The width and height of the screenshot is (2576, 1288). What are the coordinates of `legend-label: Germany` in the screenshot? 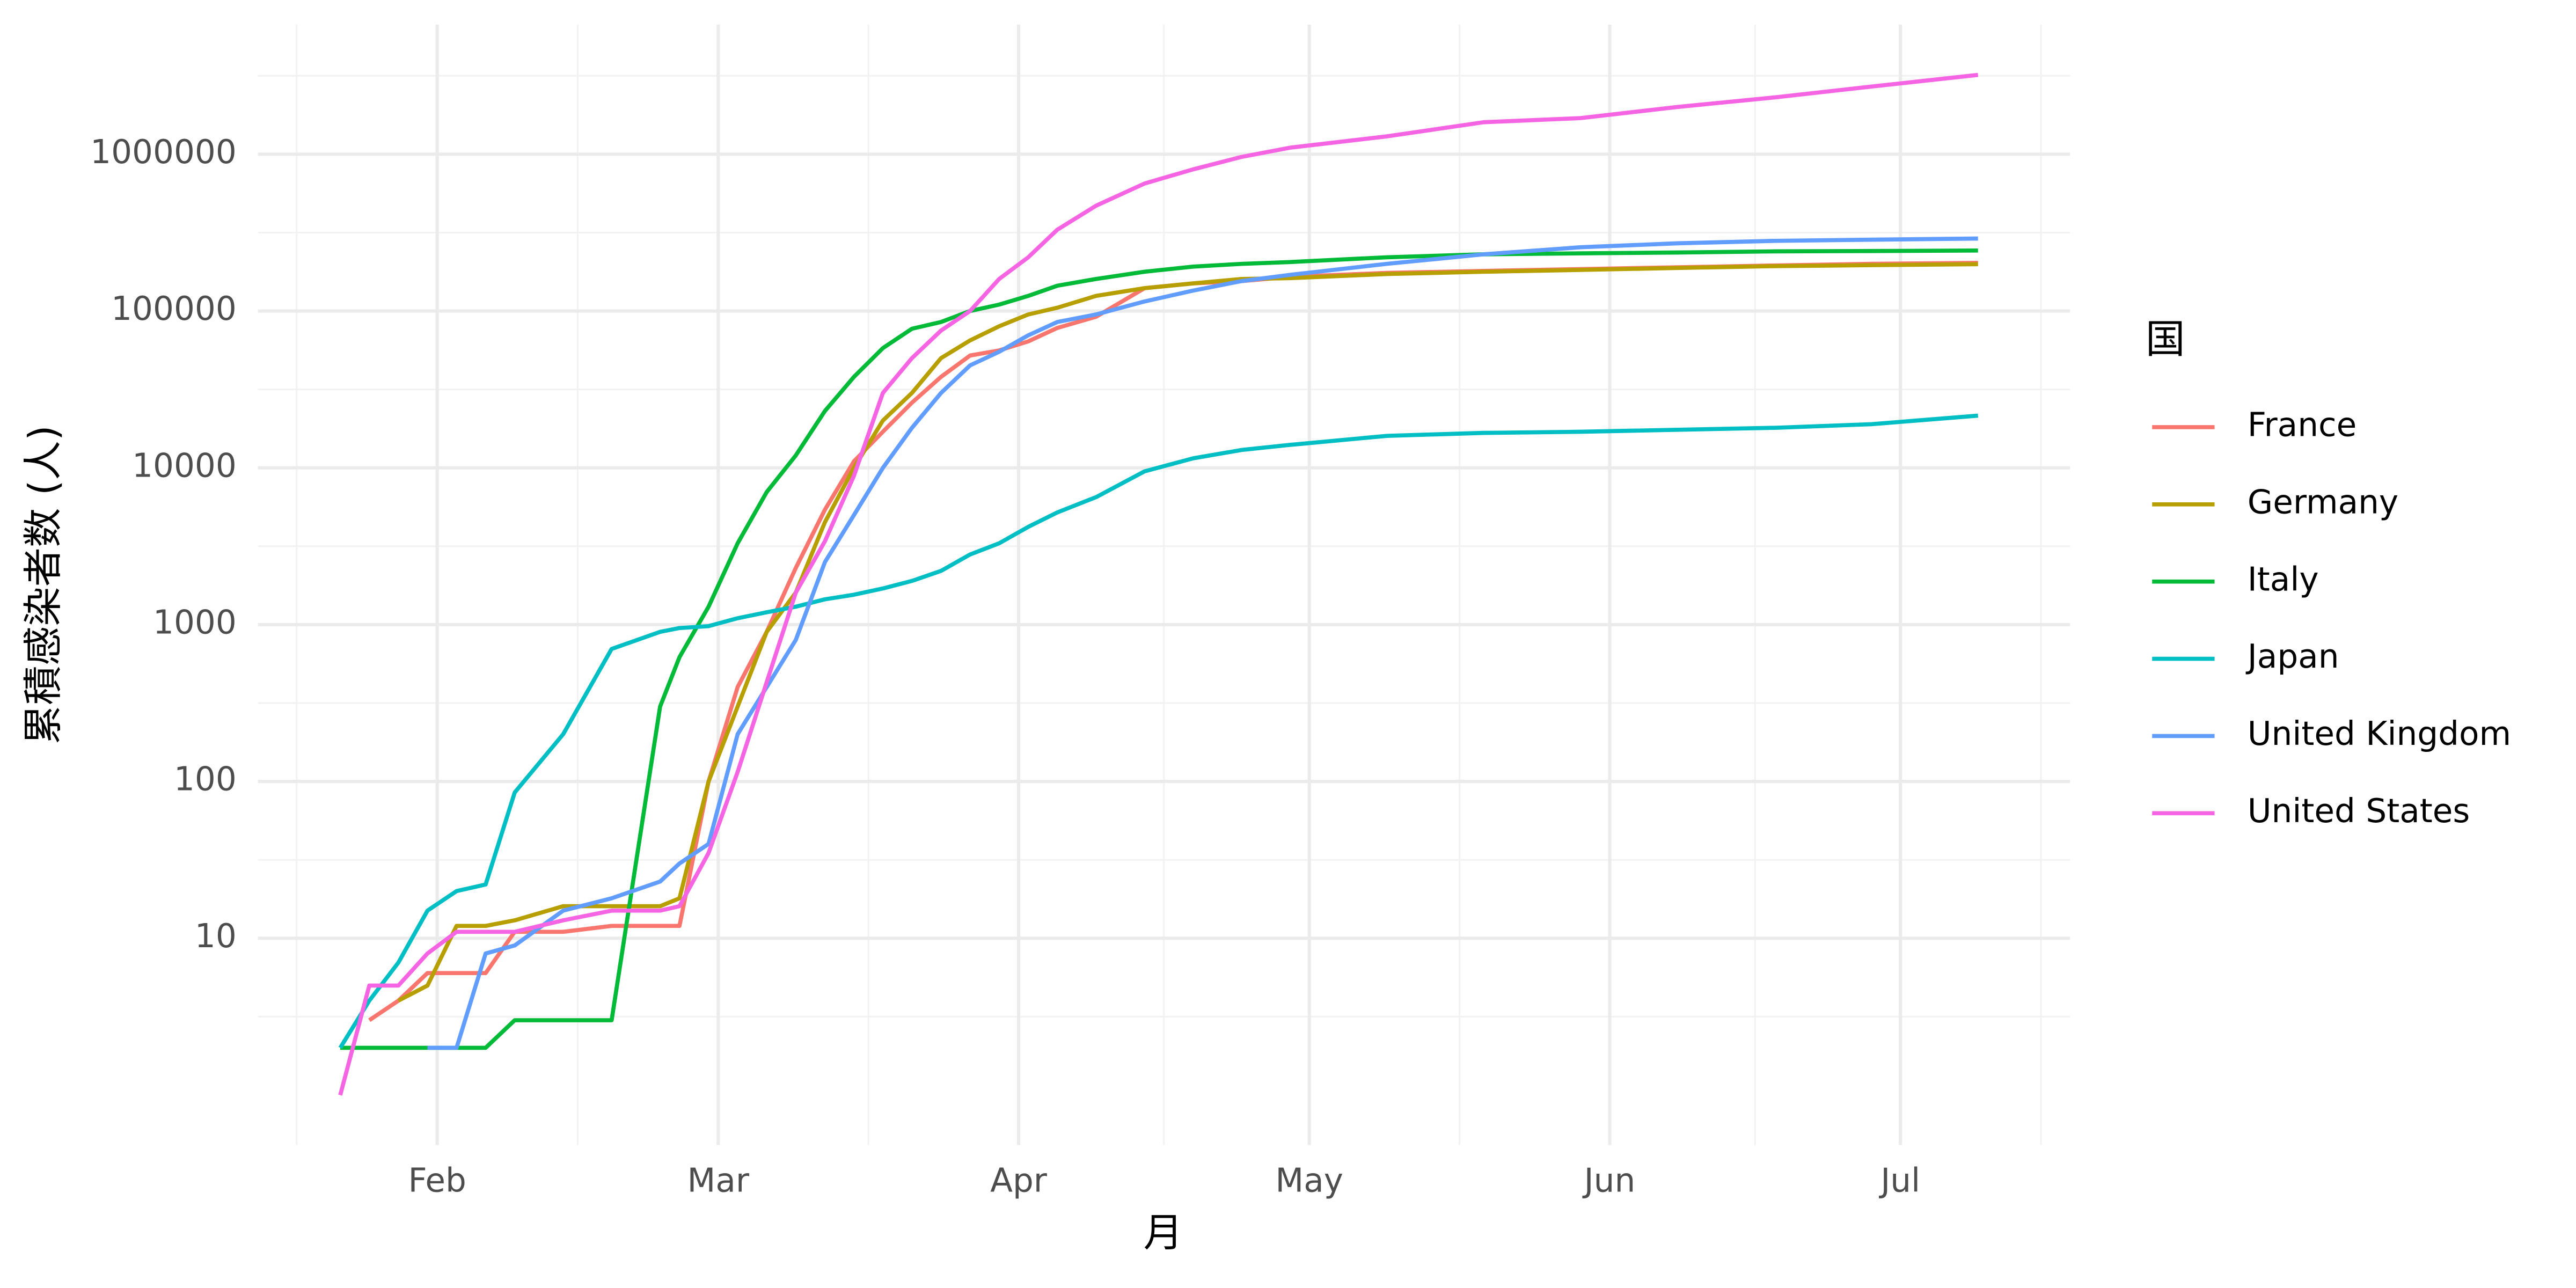 It's located at (2323, 502).